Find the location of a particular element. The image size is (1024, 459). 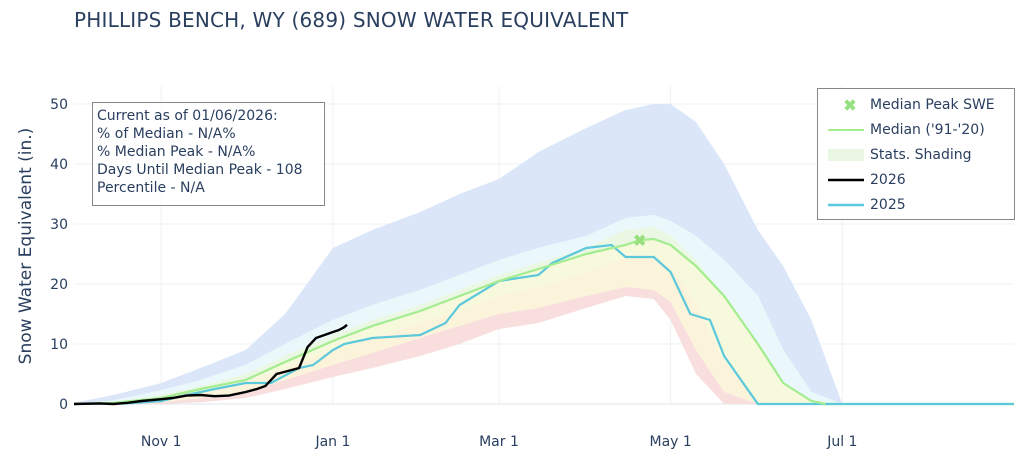

info-line-days-until-peak: Days Until Median Peak - 108 is located at coordinates (200, 170).